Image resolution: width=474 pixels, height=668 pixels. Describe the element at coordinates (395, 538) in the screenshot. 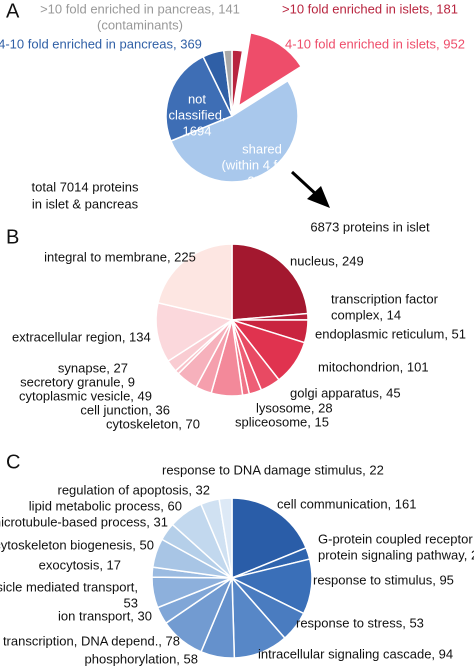

I see `slice-label: G-protein coupled receptor` at that location.